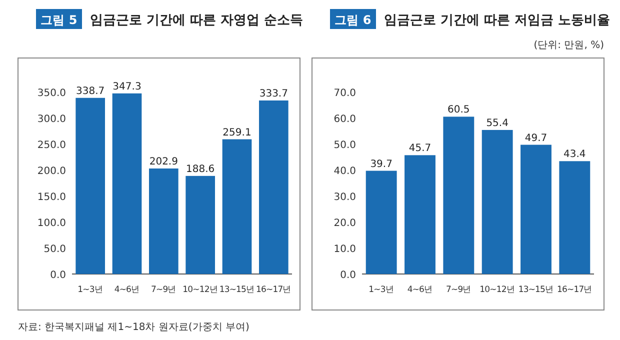  What do you see at coordinates (172, 20) in the screenshot?
I see `chart-title: 그림 5 임금근로 기간에 따른 자영업 순소득` at bounding box center [172, 20].